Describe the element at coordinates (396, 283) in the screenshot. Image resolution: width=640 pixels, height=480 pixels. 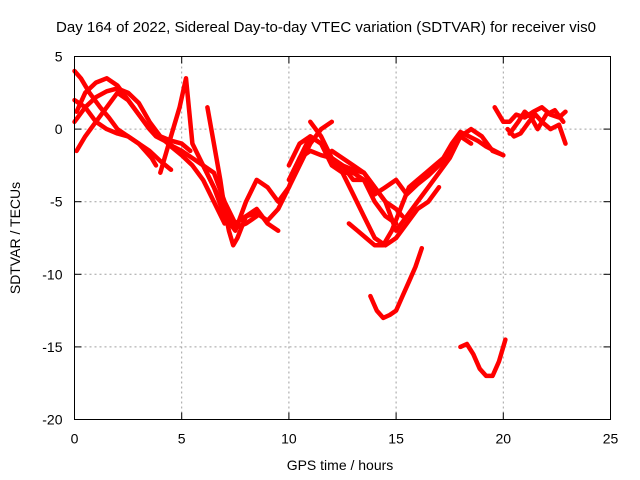
I see `series-track-o` at that location.